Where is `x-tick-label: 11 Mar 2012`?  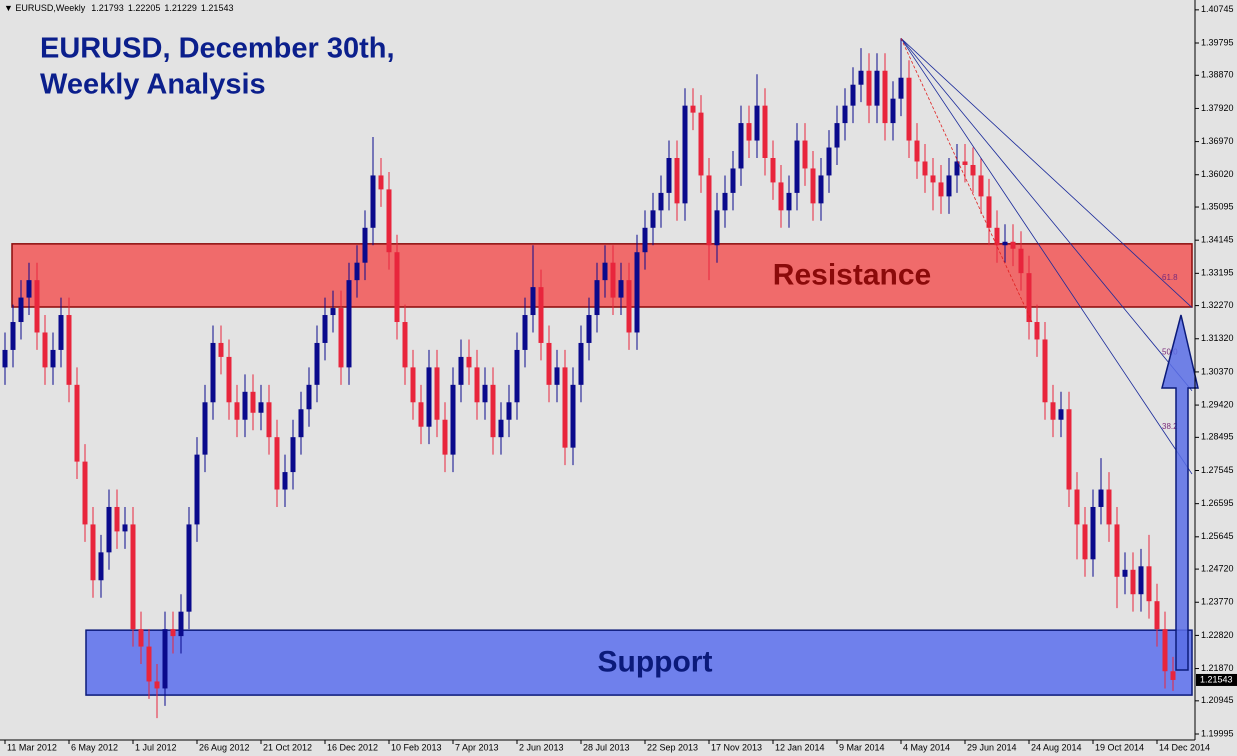 x-tick-label: 11 Mar 2012 is located at coordinates (32, 747).